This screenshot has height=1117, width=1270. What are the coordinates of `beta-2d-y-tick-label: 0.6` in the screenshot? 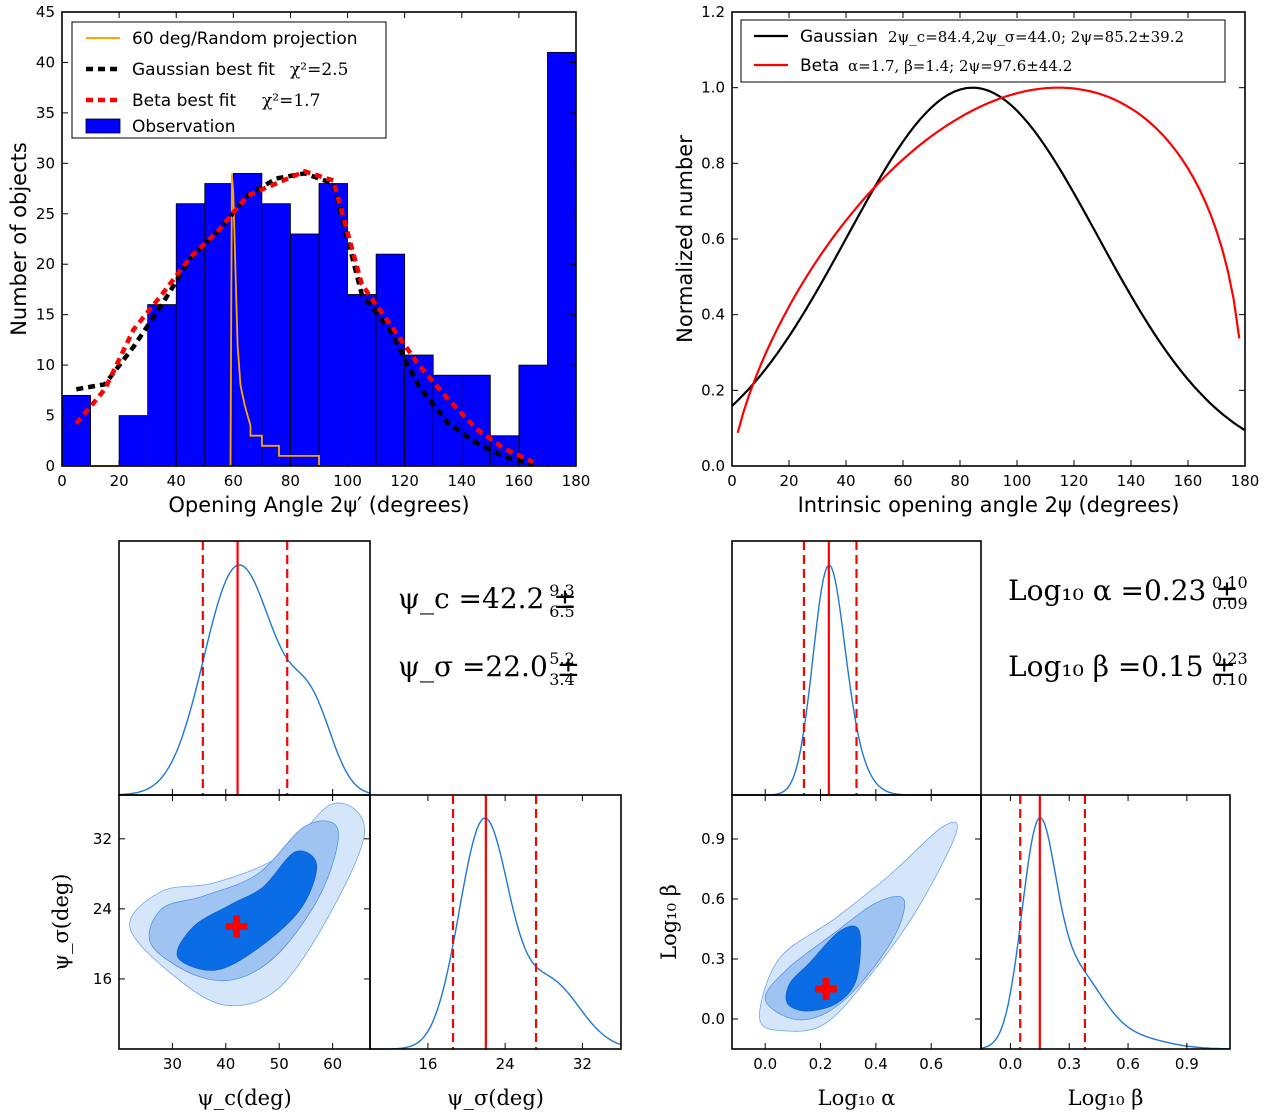 It's located at (713, 899).